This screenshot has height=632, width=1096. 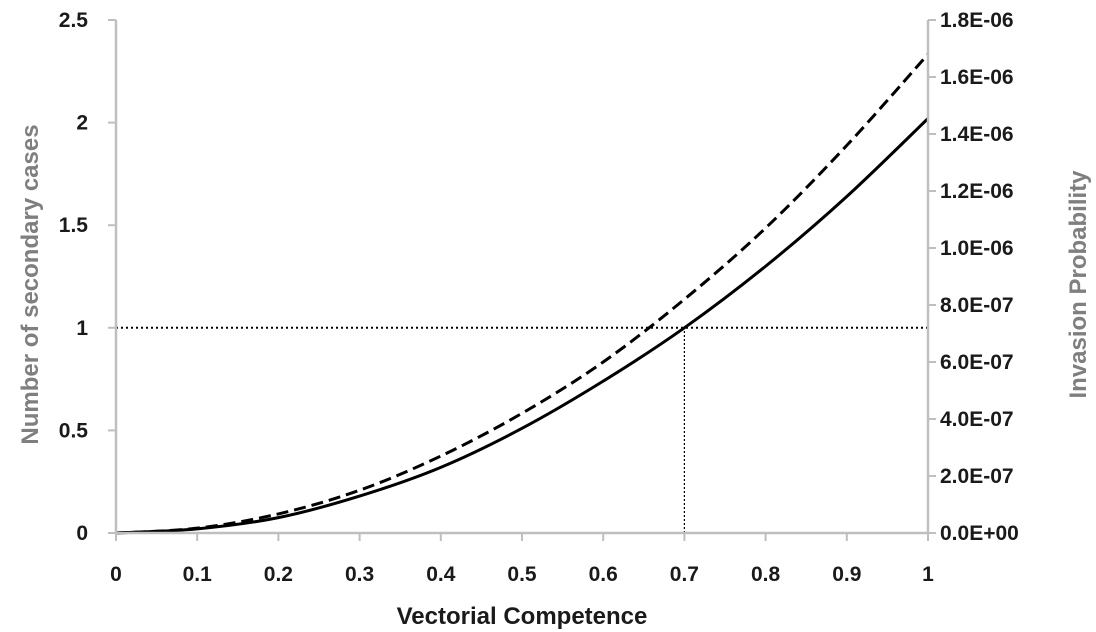 What do you see at coordinates (82, 328) in the screenshot?
I see `y-tick-label: 1` at bounding box center [82, 328].